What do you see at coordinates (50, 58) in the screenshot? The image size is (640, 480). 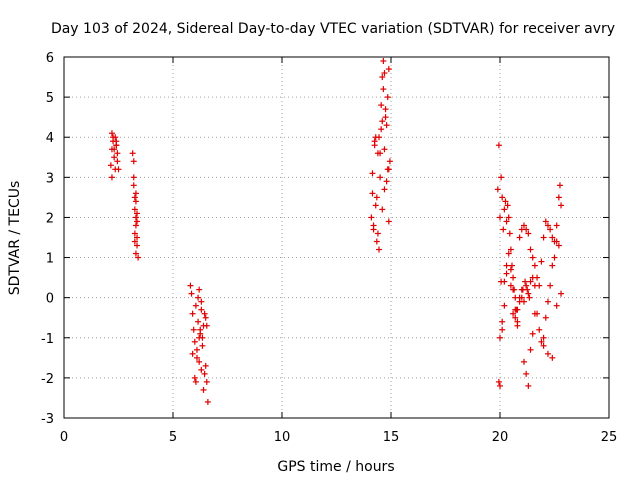 I see `y-tick-label: 6` at bounding box center [50, 58].